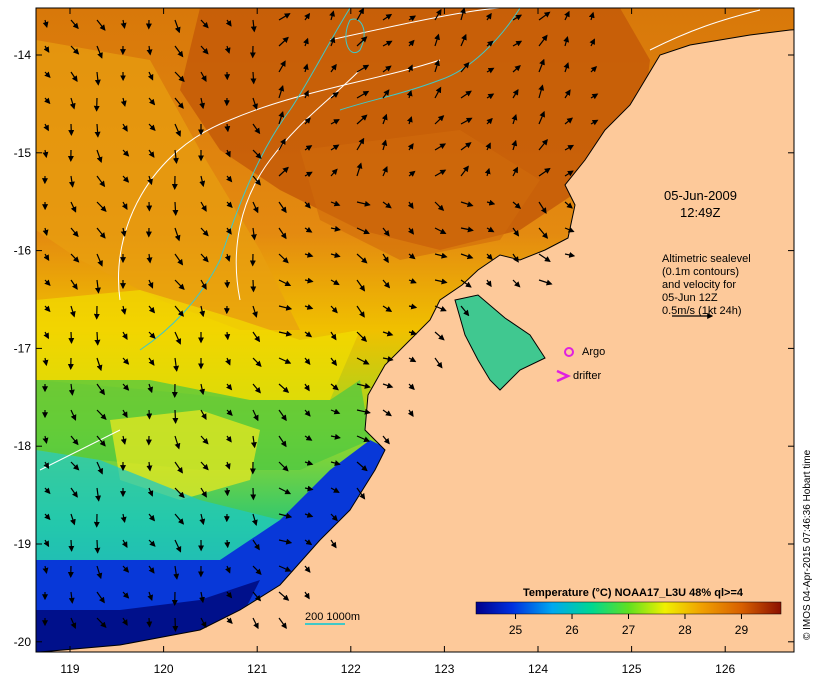 The width and height of the screenshot is (820, 680). Describe the element at coordinates (444, 669) in the screenshot. I see `lon-tick-label: 123` at that location.